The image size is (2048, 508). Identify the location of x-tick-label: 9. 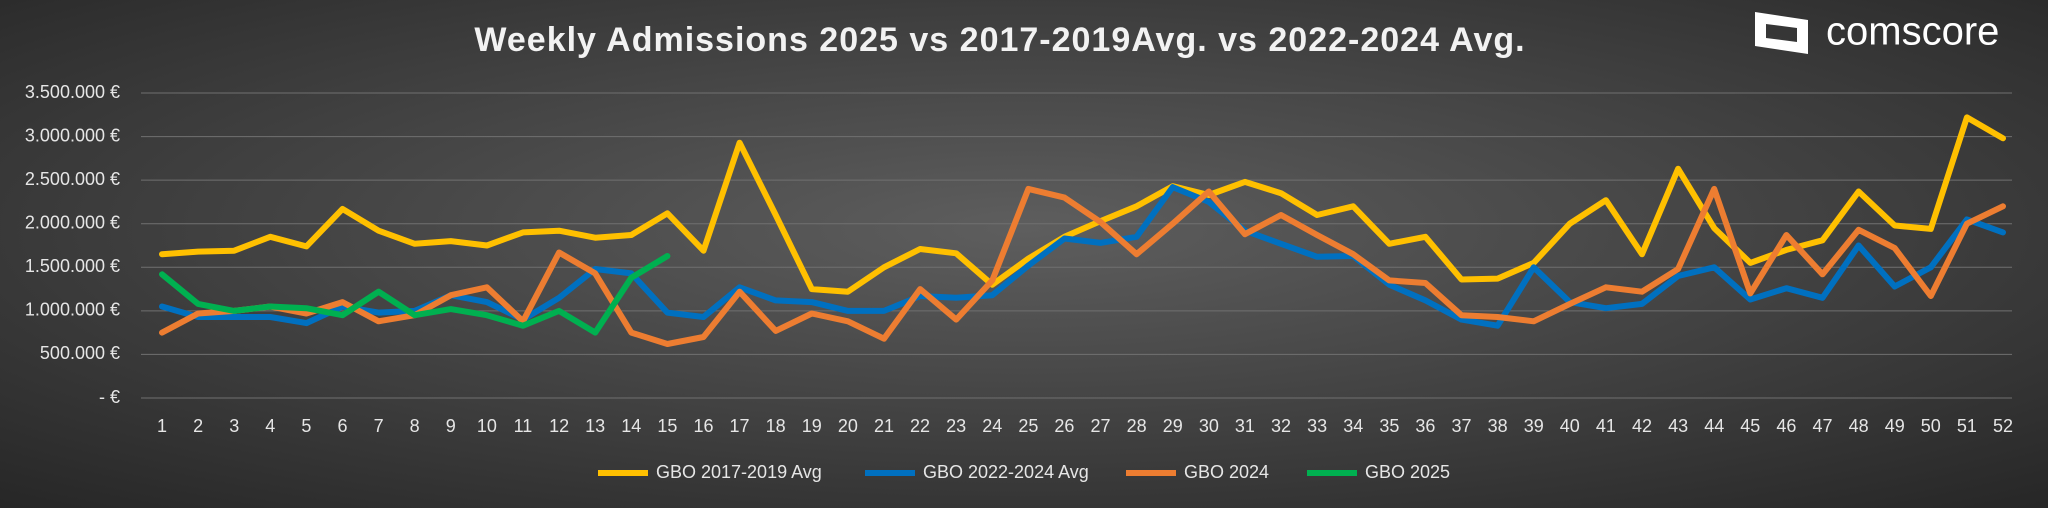
(451, 426).